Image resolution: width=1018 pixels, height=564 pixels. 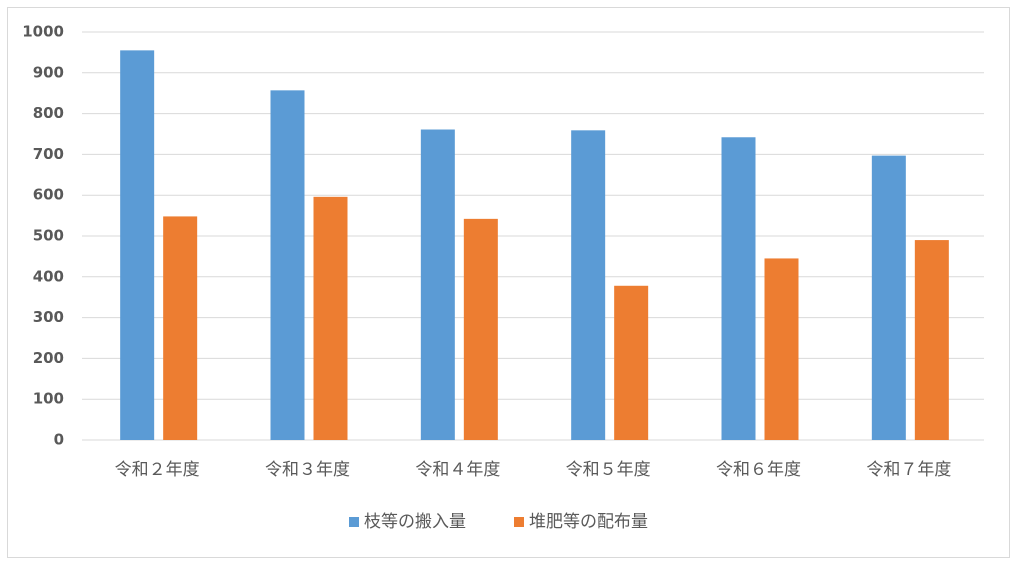 I want to click on y-tick-label: 0, so click(x=59, y=440).